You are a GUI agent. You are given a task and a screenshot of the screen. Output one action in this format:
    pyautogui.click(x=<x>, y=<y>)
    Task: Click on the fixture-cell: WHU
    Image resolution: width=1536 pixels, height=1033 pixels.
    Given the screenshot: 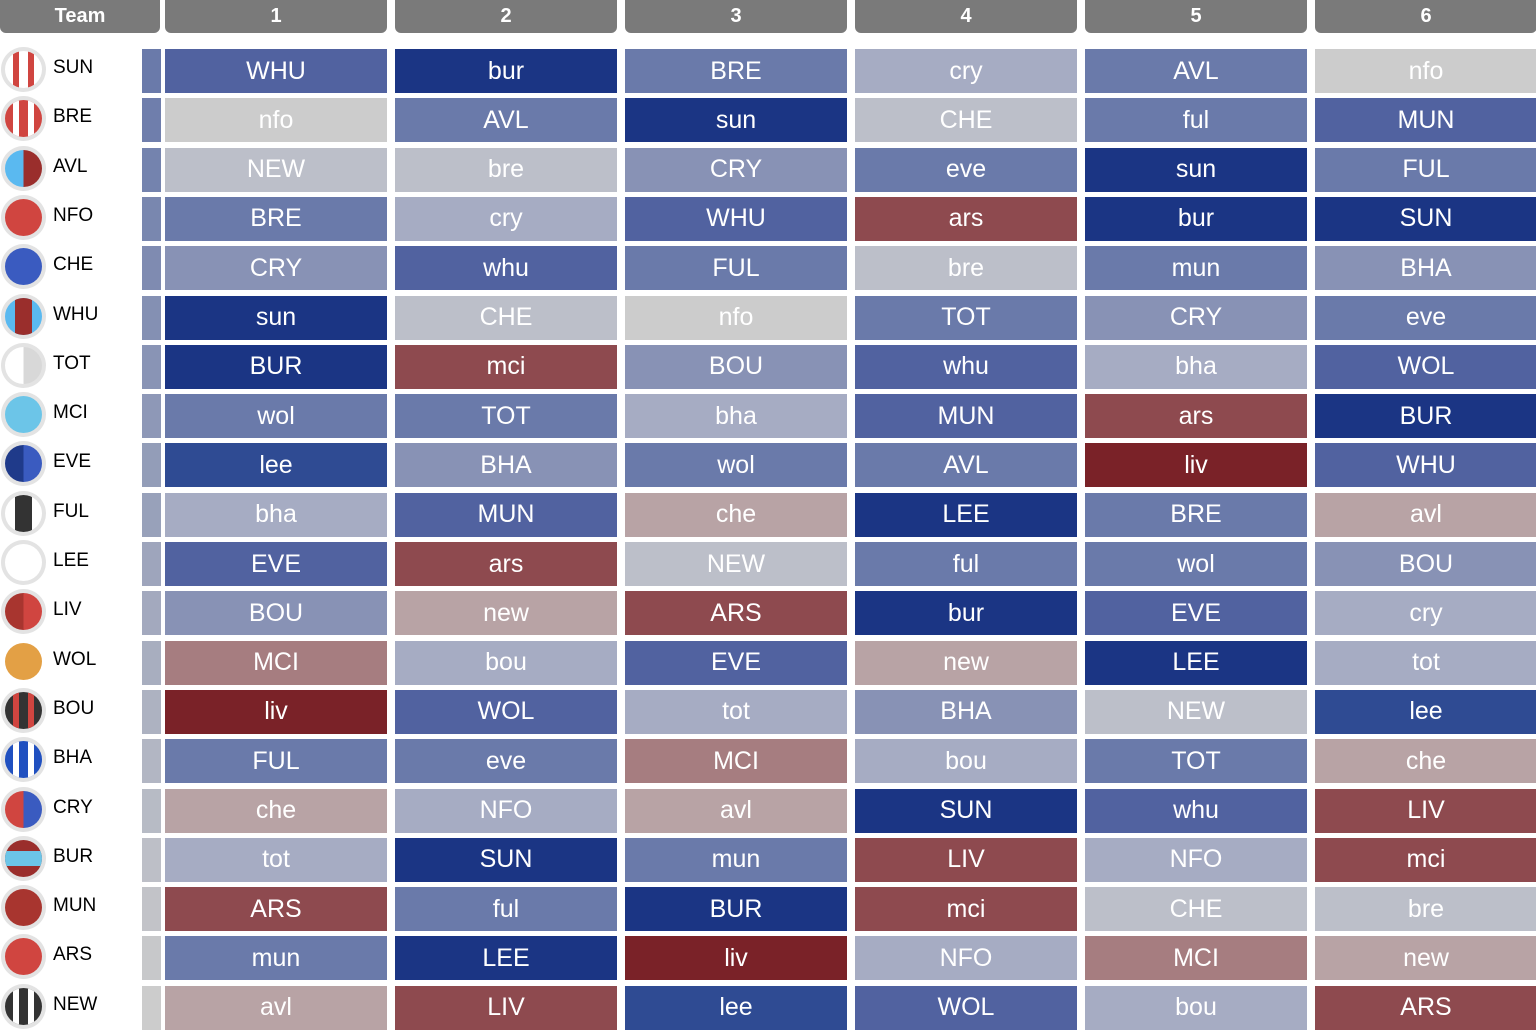 What is the action you would take?
    pyautogui.click(x=1425, y=465)
    